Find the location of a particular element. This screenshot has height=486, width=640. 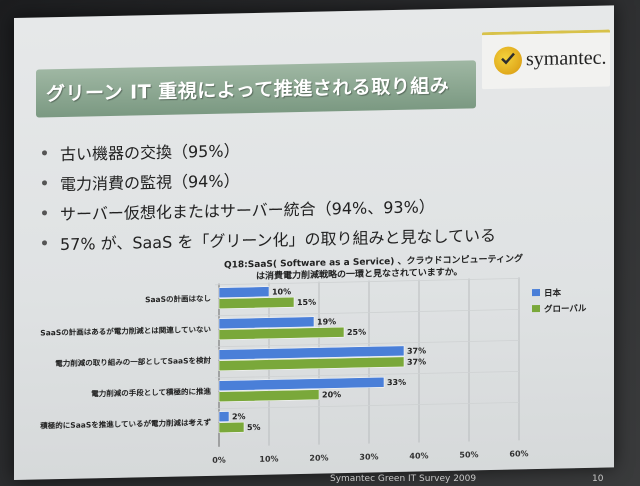

category-label: 積極的にSaaSを推進しているが電力削減は考えず is located at coordinates (125, 424).